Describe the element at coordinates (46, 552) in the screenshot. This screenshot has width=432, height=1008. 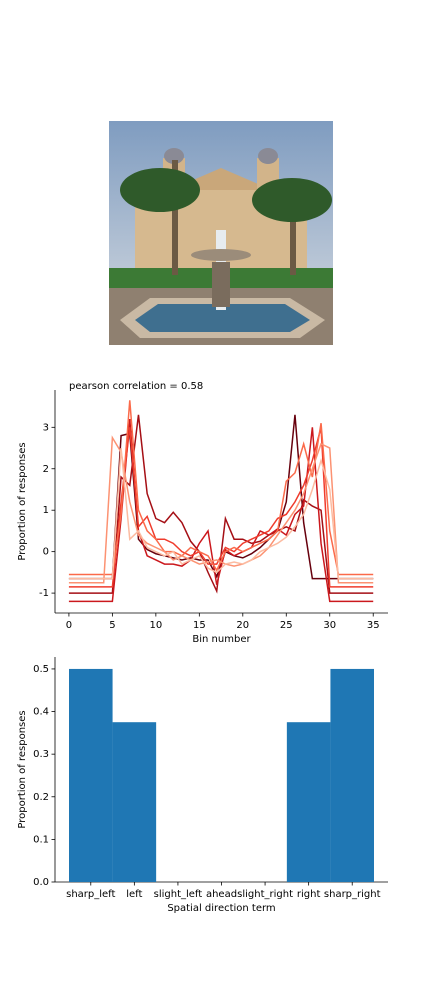
I see `y-tick-label: 0` at that location.